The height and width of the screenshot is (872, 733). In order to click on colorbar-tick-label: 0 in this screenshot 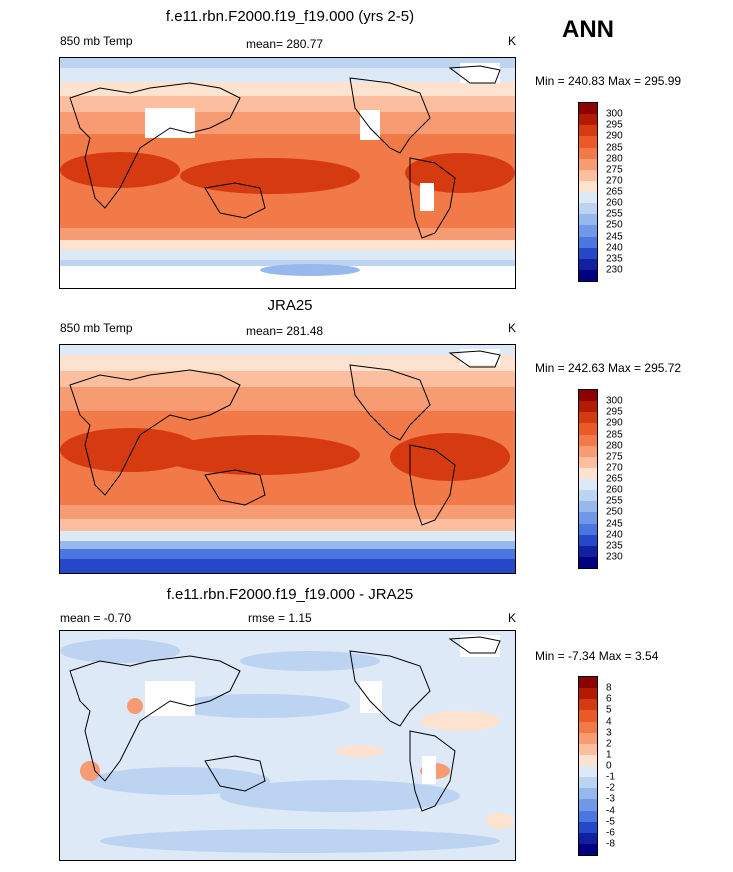, I will do `click(609, 766)`.